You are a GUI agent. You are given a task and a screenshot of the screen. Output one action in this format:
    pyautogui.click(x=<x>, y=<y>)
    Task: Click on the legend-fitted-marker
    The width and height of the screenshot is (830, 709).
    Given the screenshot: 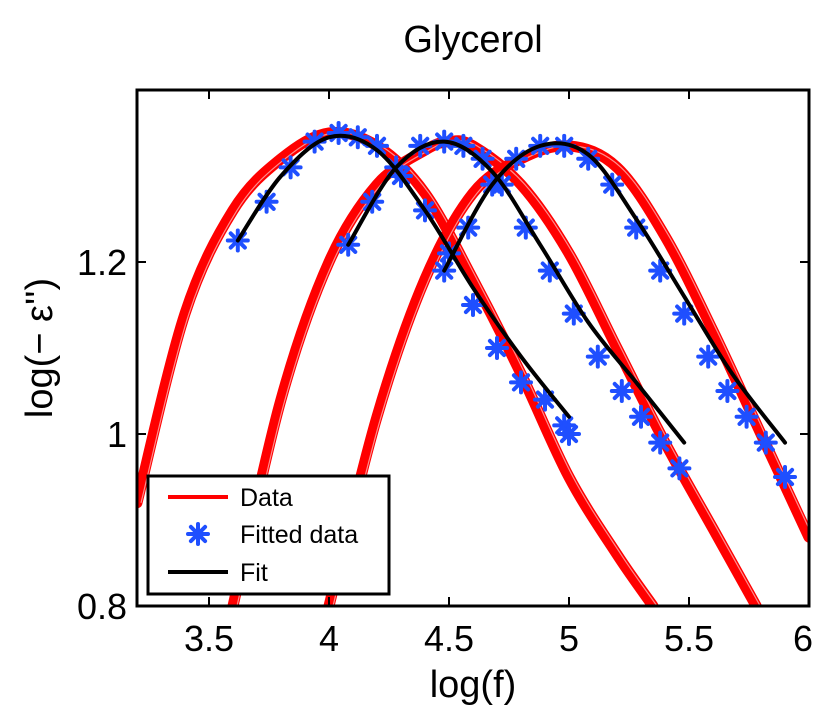 What is the action you would take?
    pyautogui.click(x=198, y=534)
    